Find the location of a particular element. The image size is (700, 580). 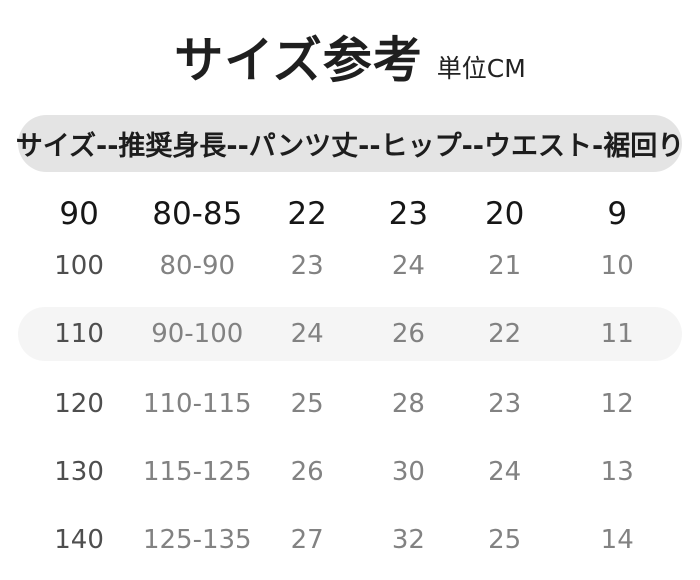

table-cell-size: 120 is located at coordinates (79, 404).